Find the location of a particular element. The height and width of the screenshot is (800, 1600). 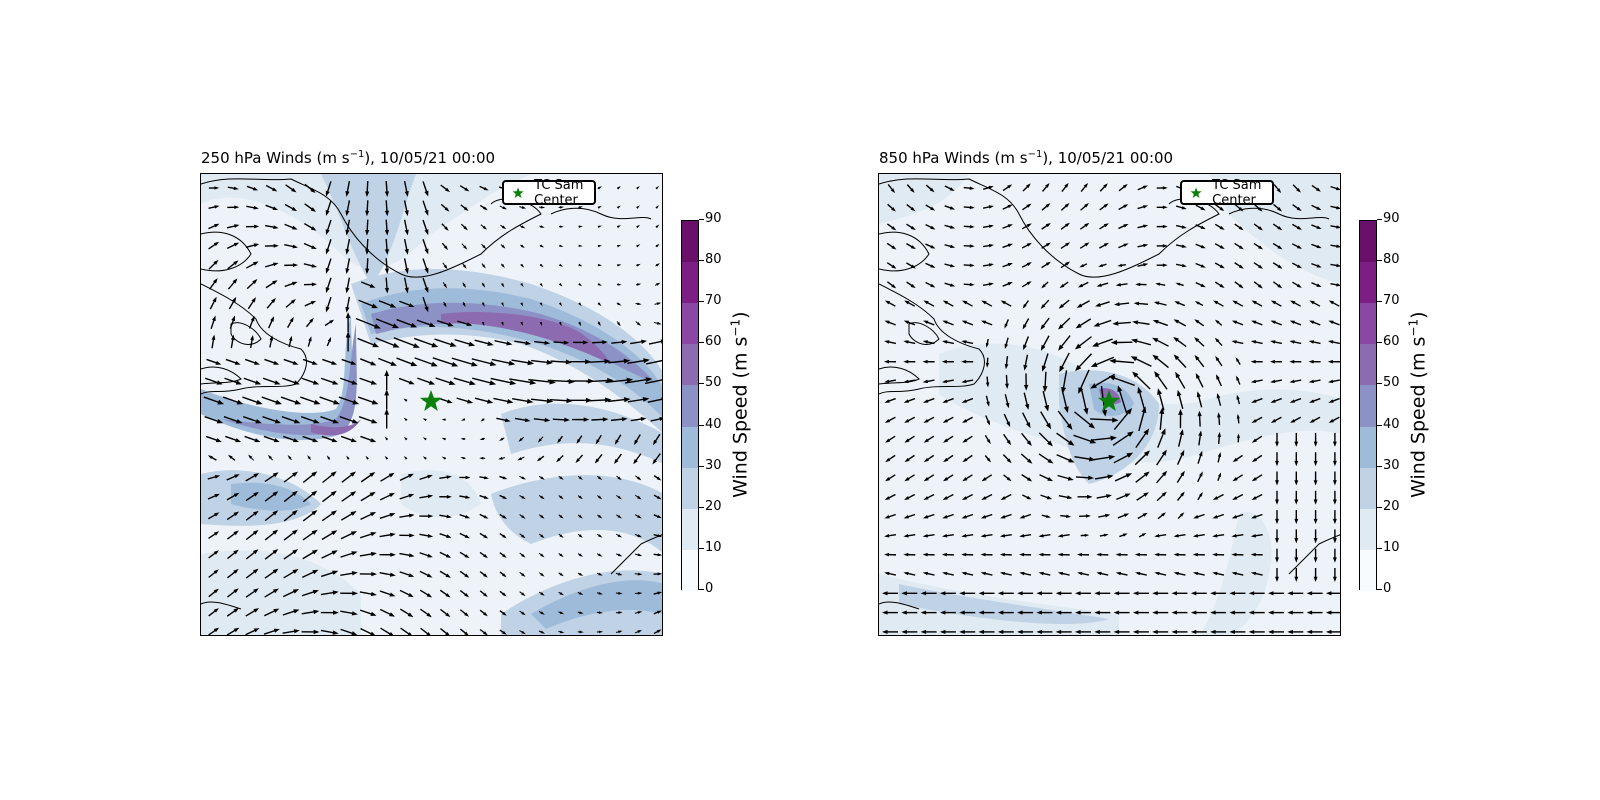

legend-label: TC Sam Center is located at coordinates (1237, 192).